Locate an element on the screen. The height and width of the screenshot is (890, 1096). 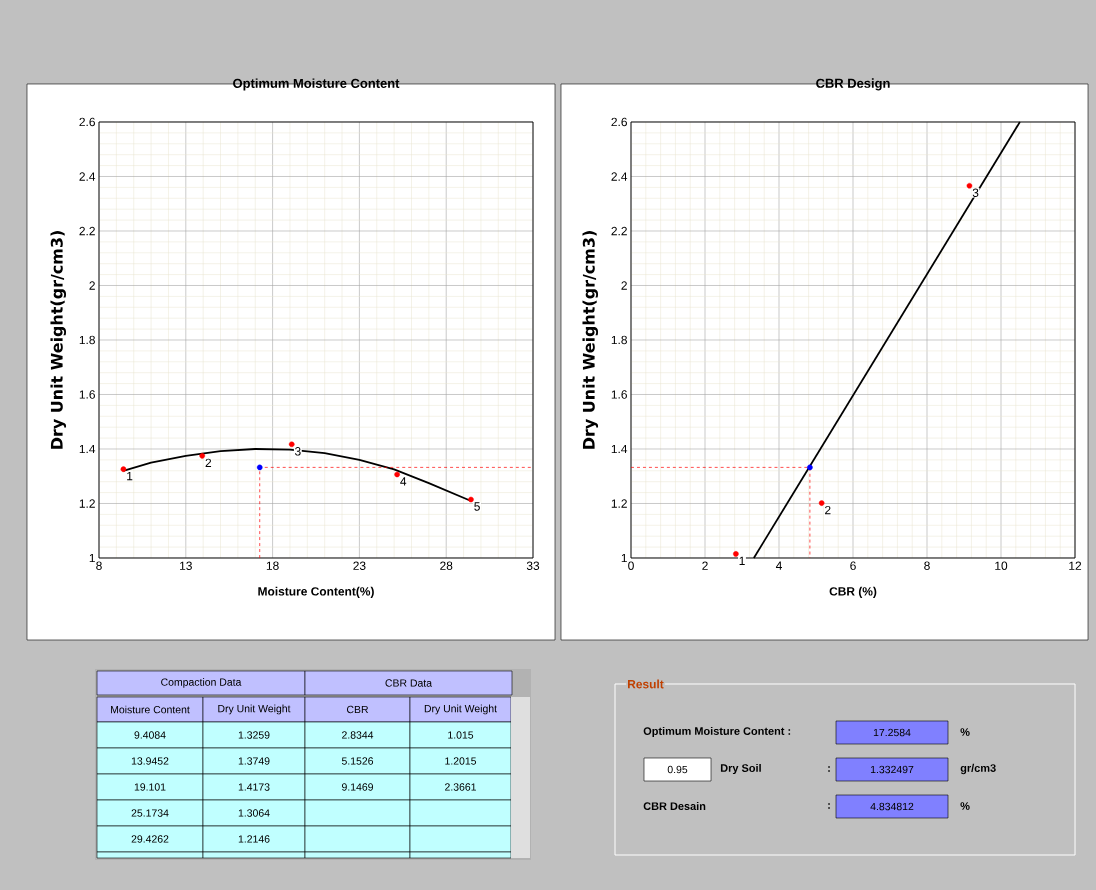
text: 29.4262 is located at coordinates (150, 839).